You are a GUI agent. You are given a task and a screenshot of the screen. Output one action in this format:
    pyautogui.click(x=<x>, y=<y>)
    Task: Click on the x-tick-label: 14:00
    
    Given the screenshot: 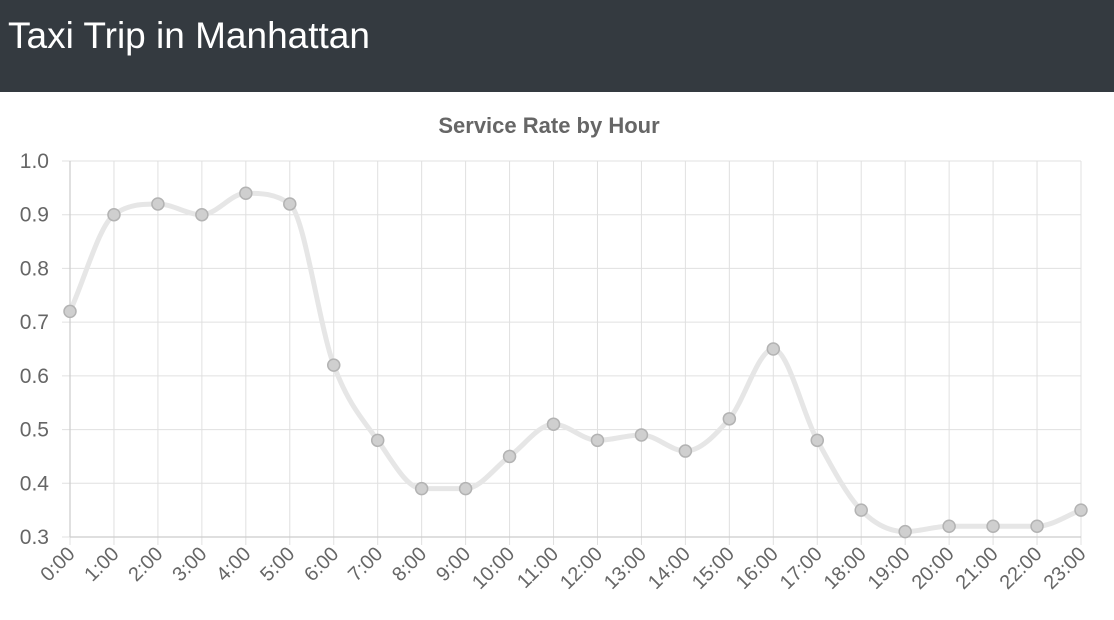 What is the action you would take?
    pyautogui.click(x=669, y=568)
    